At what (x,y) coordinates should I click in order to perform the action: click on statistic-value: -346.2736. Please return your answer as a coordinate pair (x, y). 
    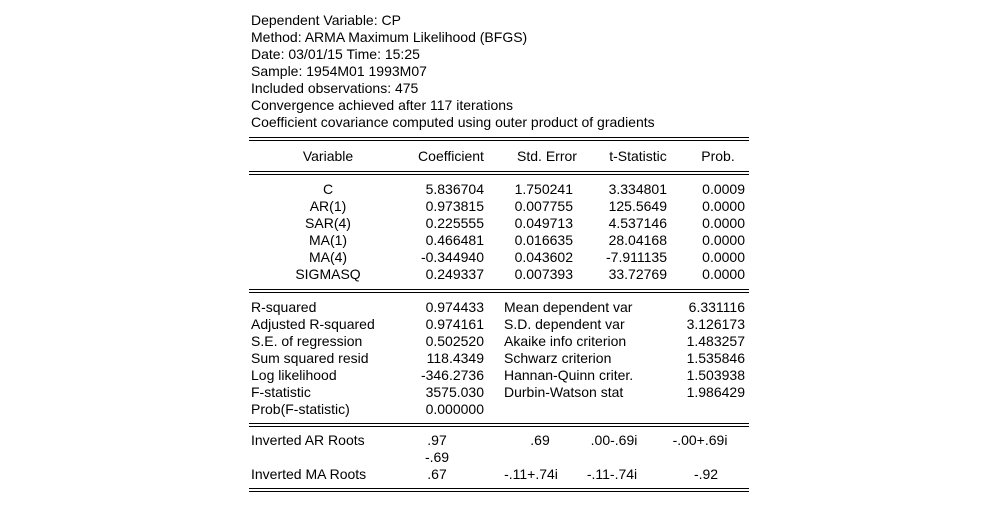
    Looking at the image, I should click on (452, 375).